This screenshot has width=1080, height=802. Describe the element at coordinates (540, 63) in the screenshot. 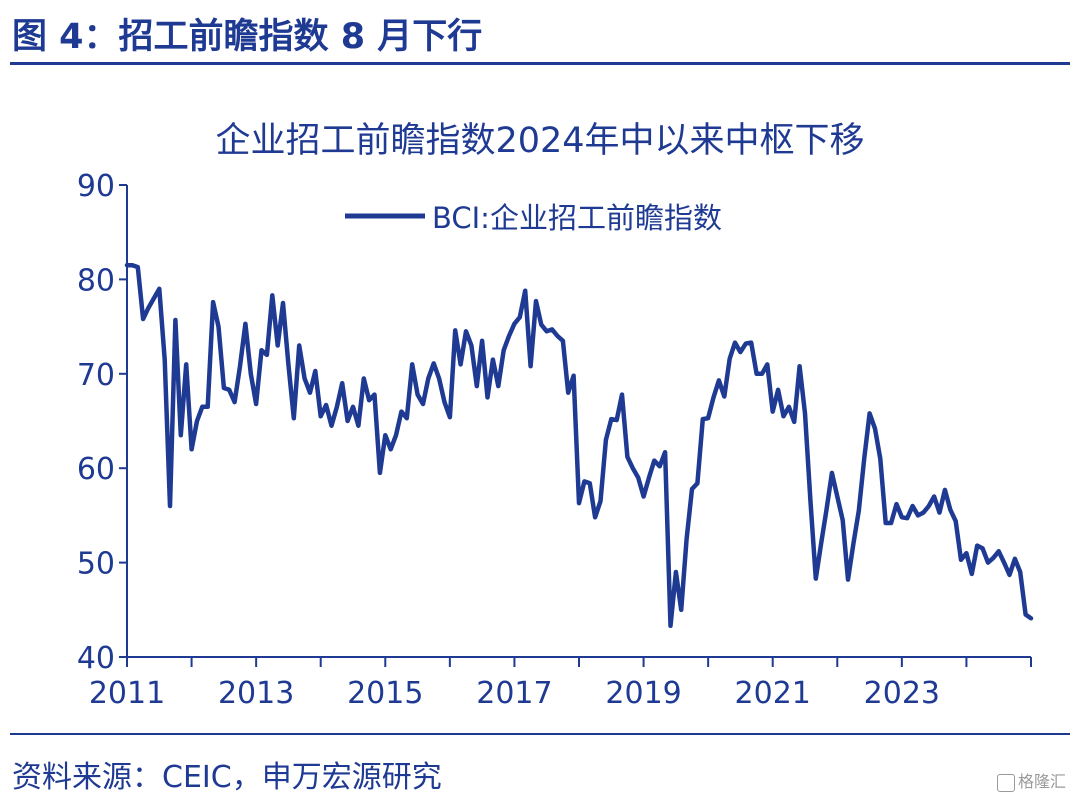

I see `header-divider` at that location.